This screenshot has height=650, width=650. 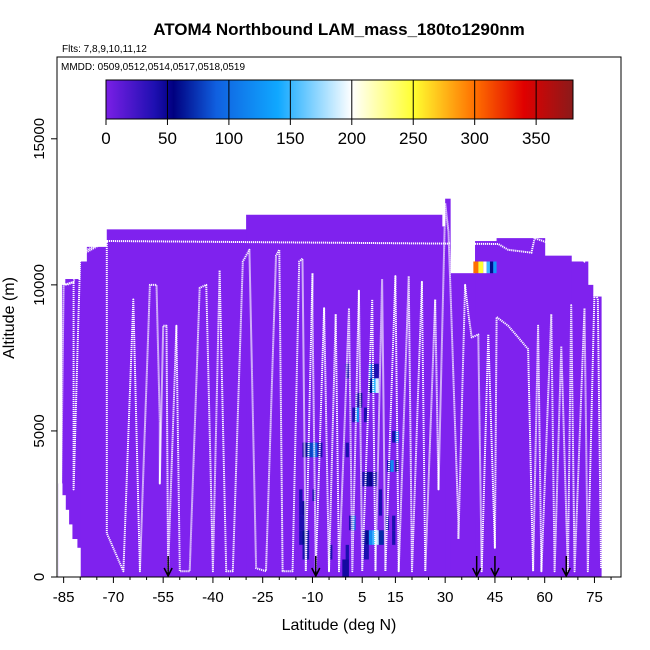 What do you see at coordinates (229, 138) in the screenshot?
I see `colorbar-tick-label: 100` at bounding box center [229, 138].